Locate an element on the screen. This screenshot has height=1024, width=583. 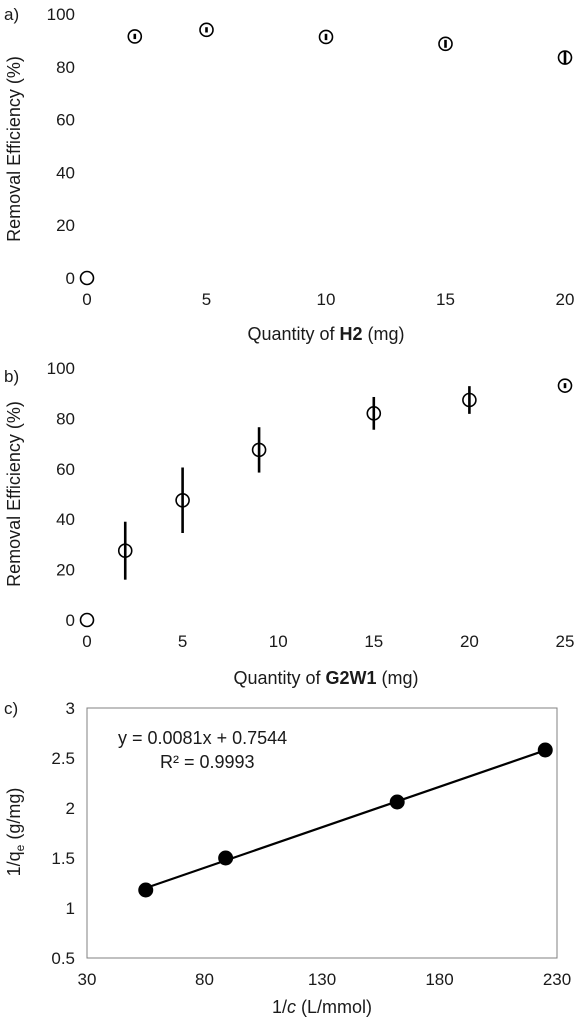
y-axis-label-suffix: (g/mg) is located at coordinates (14, 816).